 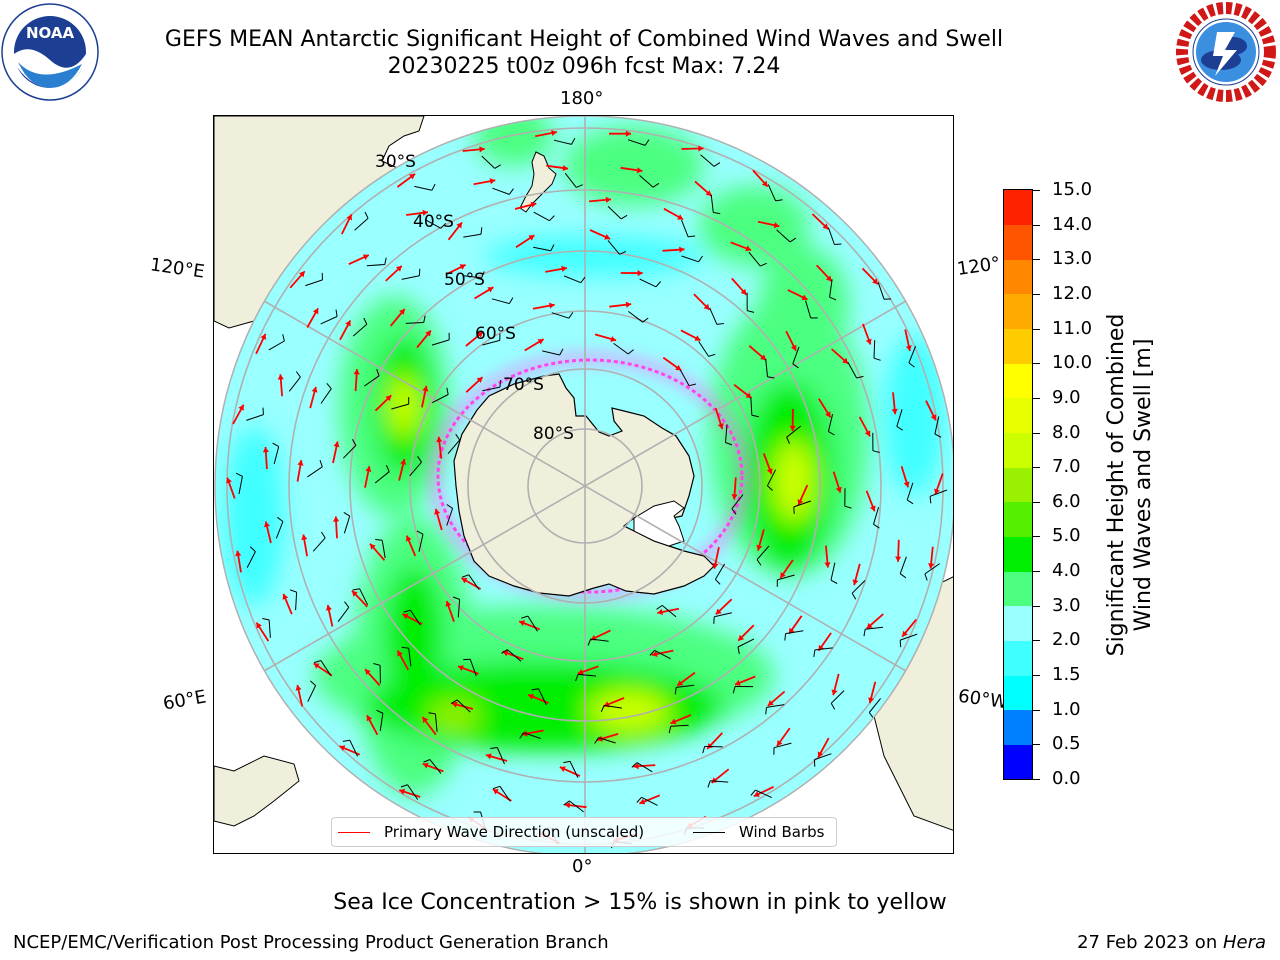 I want to click on colorbar-tick-label: 0.0, so click(x=1066, y=778).